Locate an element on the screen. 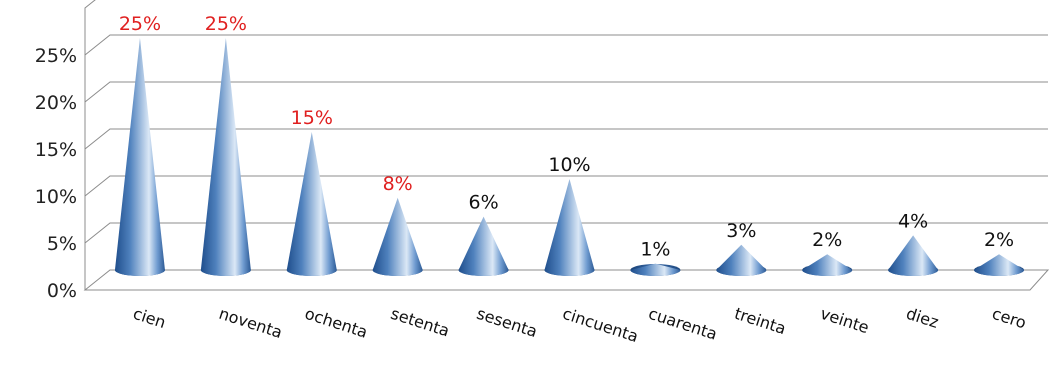 Image resolution: width=1051 pixels, height=368 pixels. cone-cero is located at coordinates (999, 265).